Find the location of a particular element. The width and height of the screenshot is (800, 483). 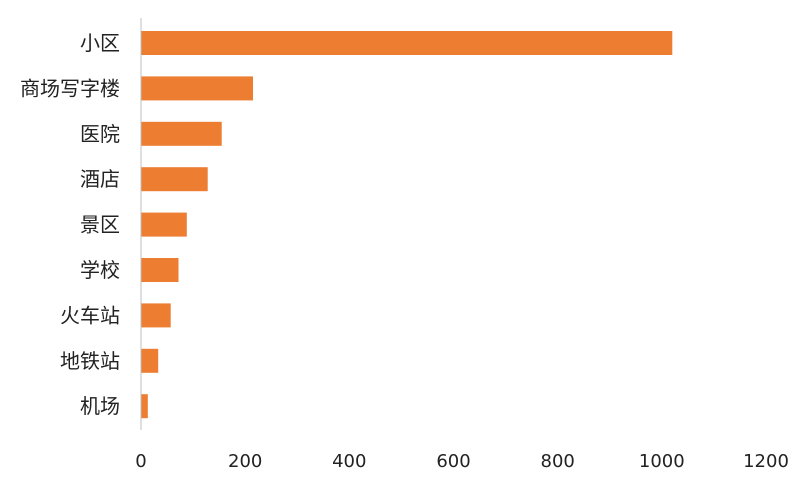

category-label-5: 学校 is located at coordinates (100, 270).